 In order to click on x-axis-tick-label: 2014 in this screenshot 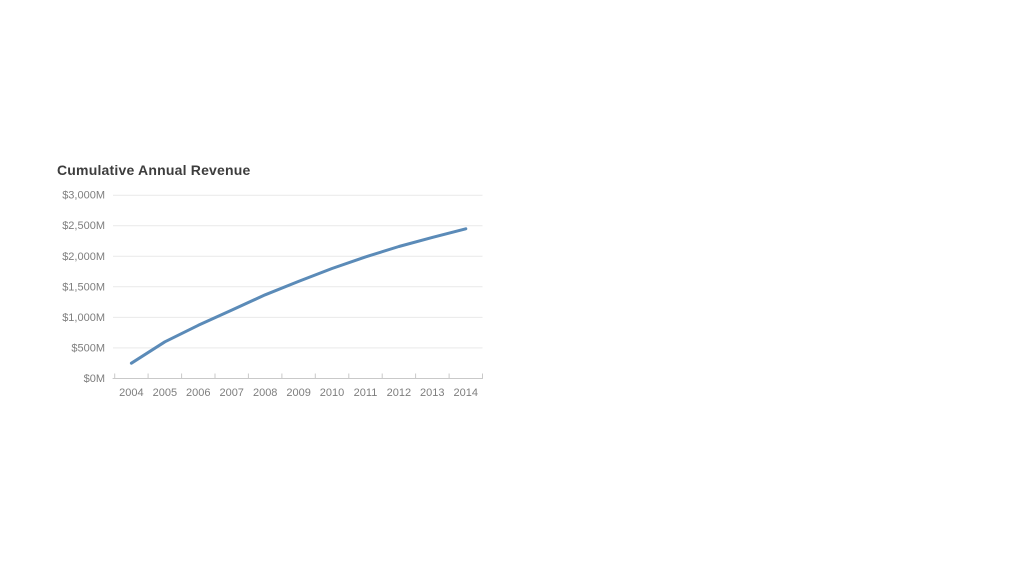, I will do `click(466, 393)`.